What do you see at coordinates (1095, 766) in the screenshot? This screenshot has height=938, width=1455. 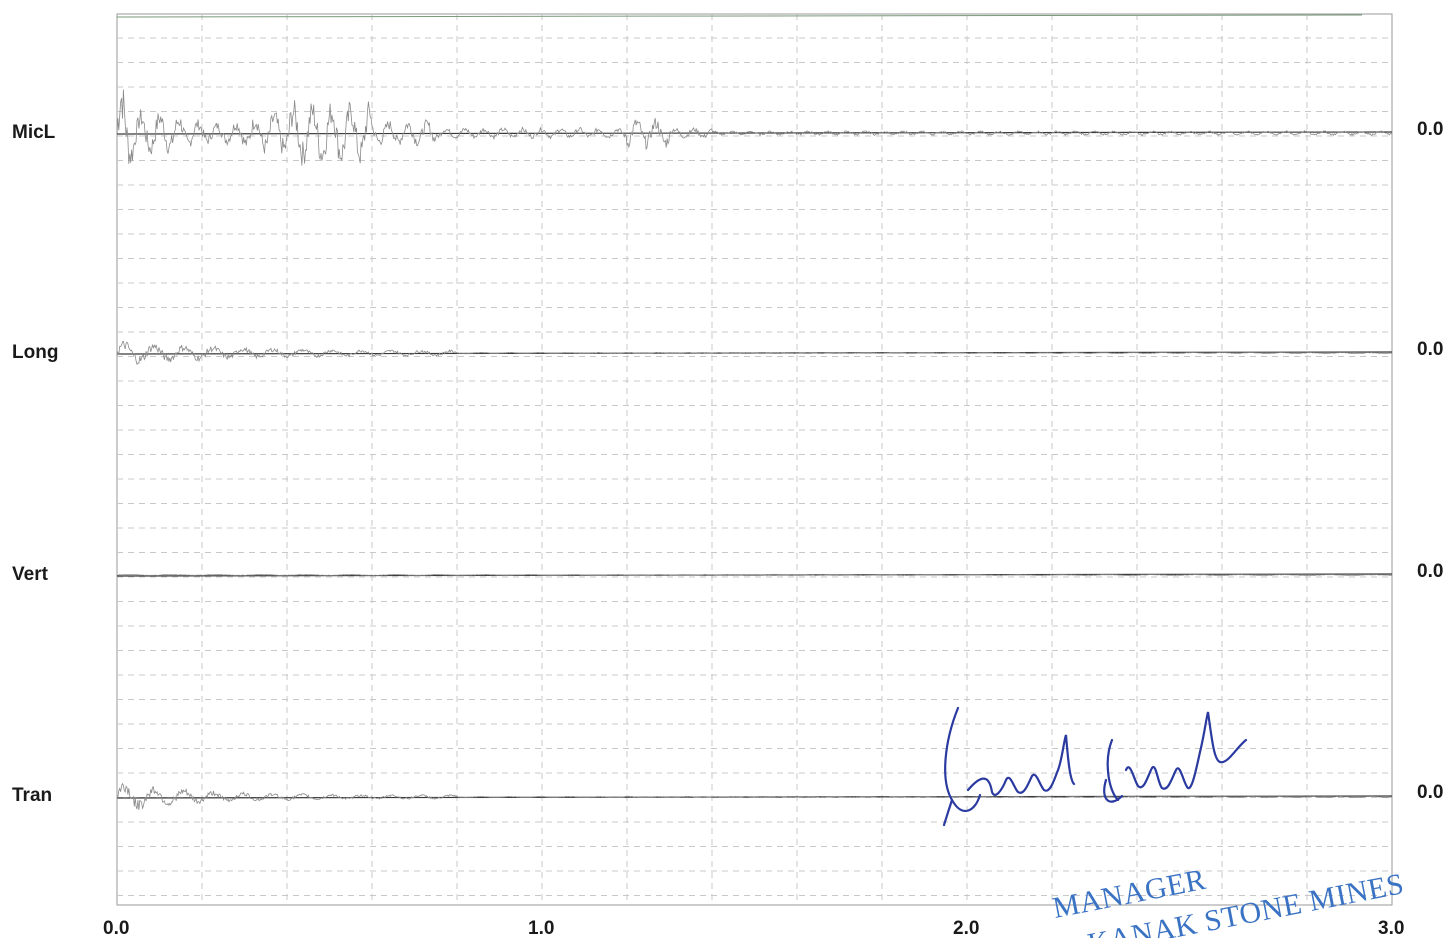 I see `signature` at bounding box center [1095, 766].